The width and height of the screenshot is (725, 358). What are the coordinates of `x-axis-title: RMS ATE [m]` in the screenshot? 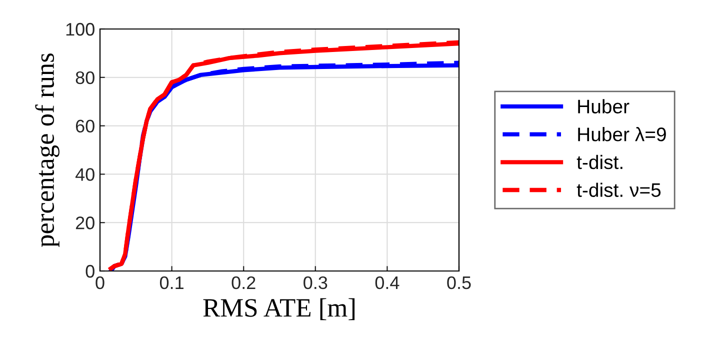 It's located at (279, 309).